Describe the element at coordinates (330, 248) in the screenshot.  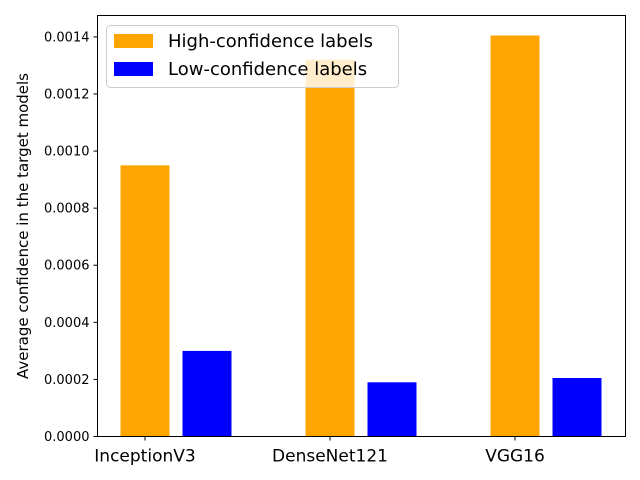
I see `bar-high-densenet121` at that location.